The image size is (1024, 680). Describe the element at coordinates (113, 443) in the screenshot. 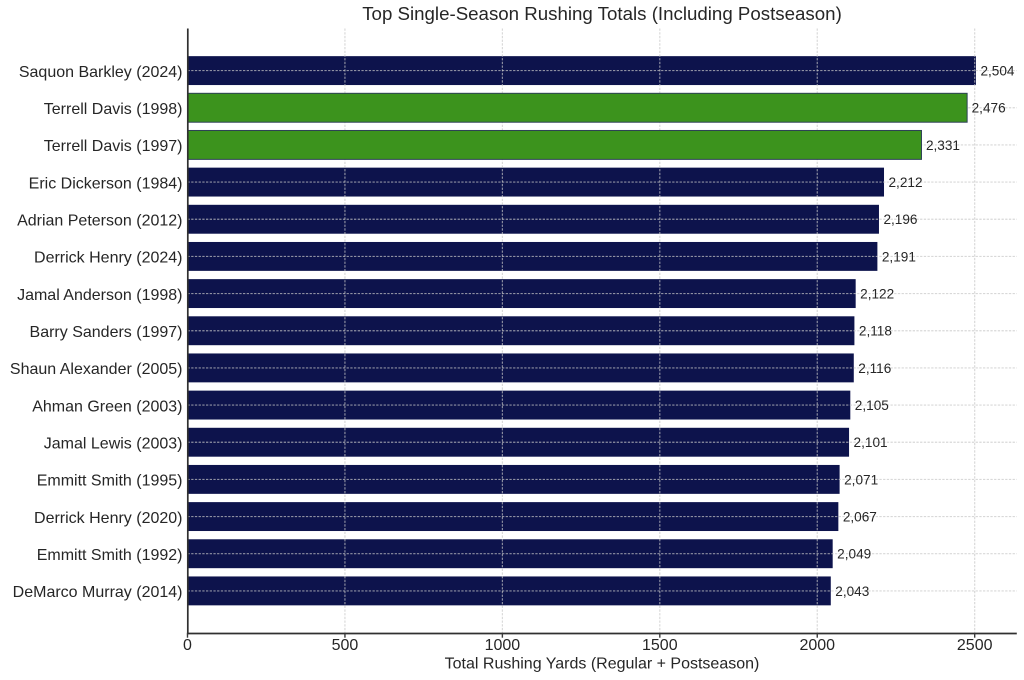

I see `svg-text: Jamal Lewis (2003)` at that location.